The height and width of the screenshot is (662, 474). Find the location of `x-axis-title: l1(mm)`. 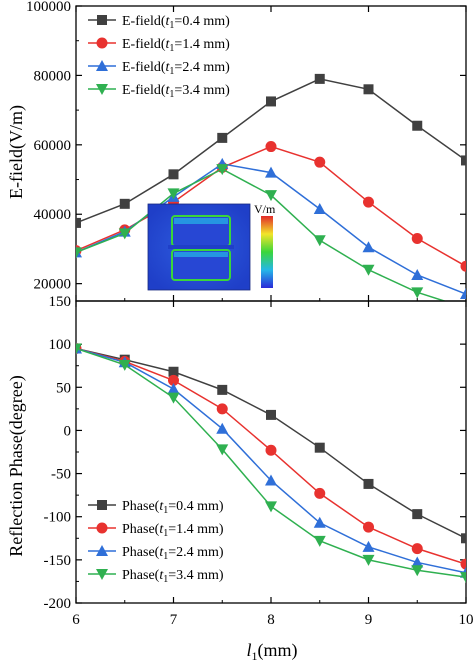

x-axis-title: l1(mm) is located at coordinates (271, 651).